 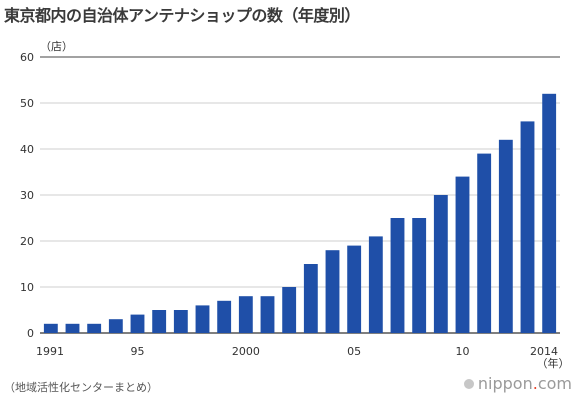 What do you see at coordinates (182, 15) in the screenshot?
I see `chart-title: 東京都内の自治体アンテナショップの数（年度別）` at bounding box center [182, 15].